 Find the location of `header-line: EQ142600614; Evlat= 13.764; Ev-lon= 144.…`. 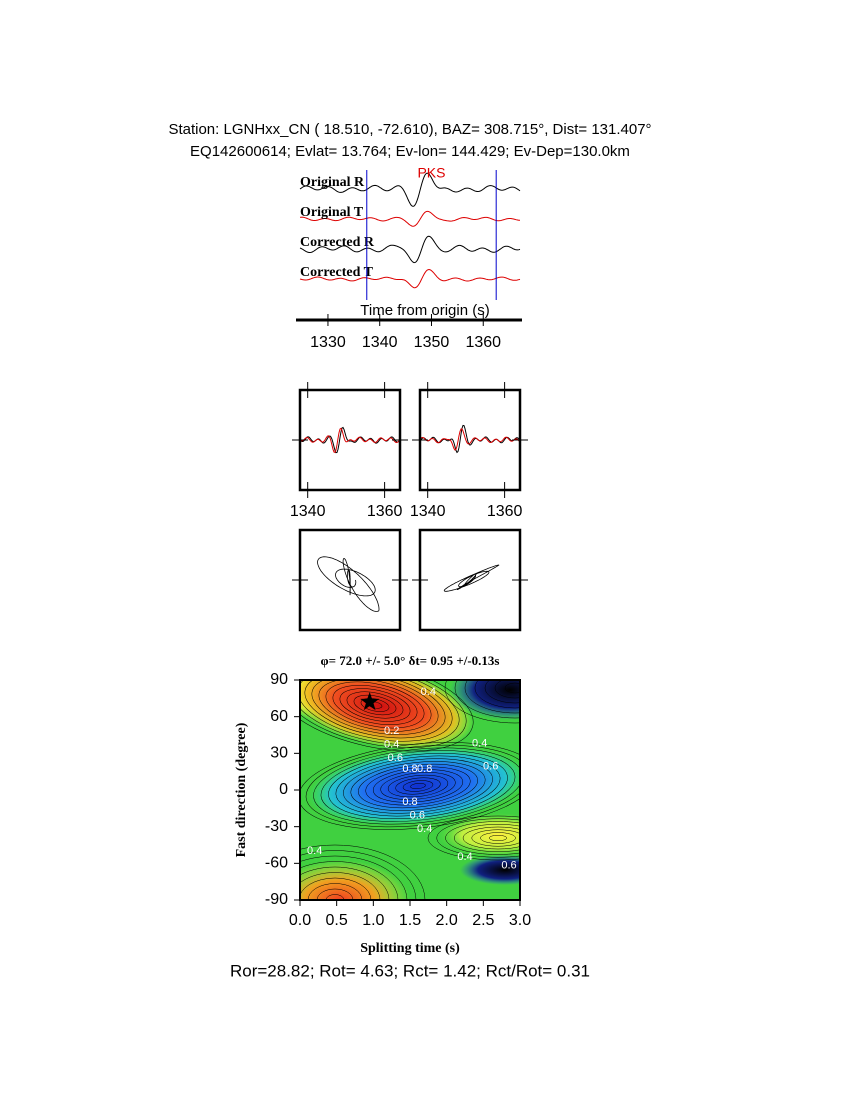

header-line: EQ142600614; Evlat= 13.764; Ev-lon= 144.… is located at coordinates (410, 151).